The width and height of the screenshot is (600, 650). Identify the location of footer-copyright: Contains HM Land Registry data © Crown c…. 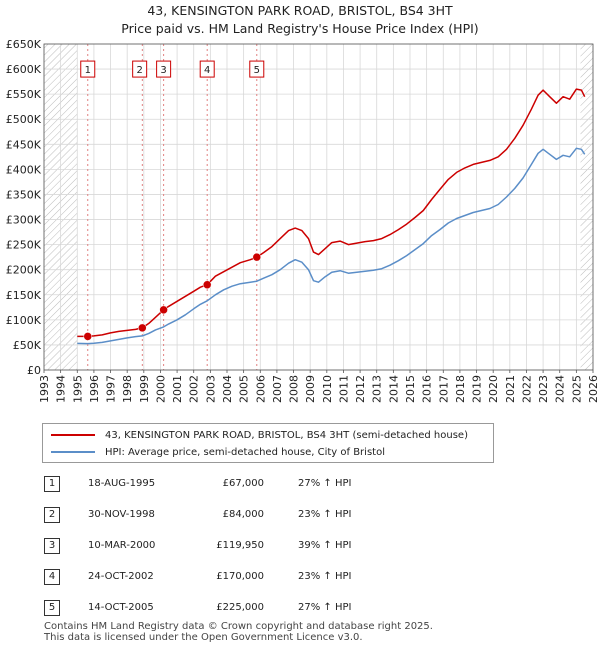
(238, 626).